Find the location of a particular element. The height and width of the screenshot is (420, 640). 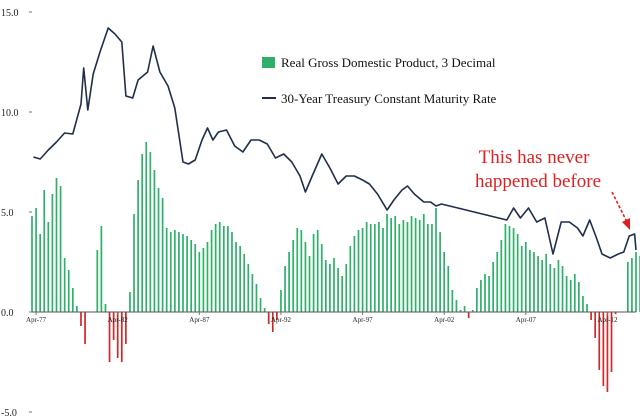

x-tick-label: Apr-77 is located at coordinates (36, 320).